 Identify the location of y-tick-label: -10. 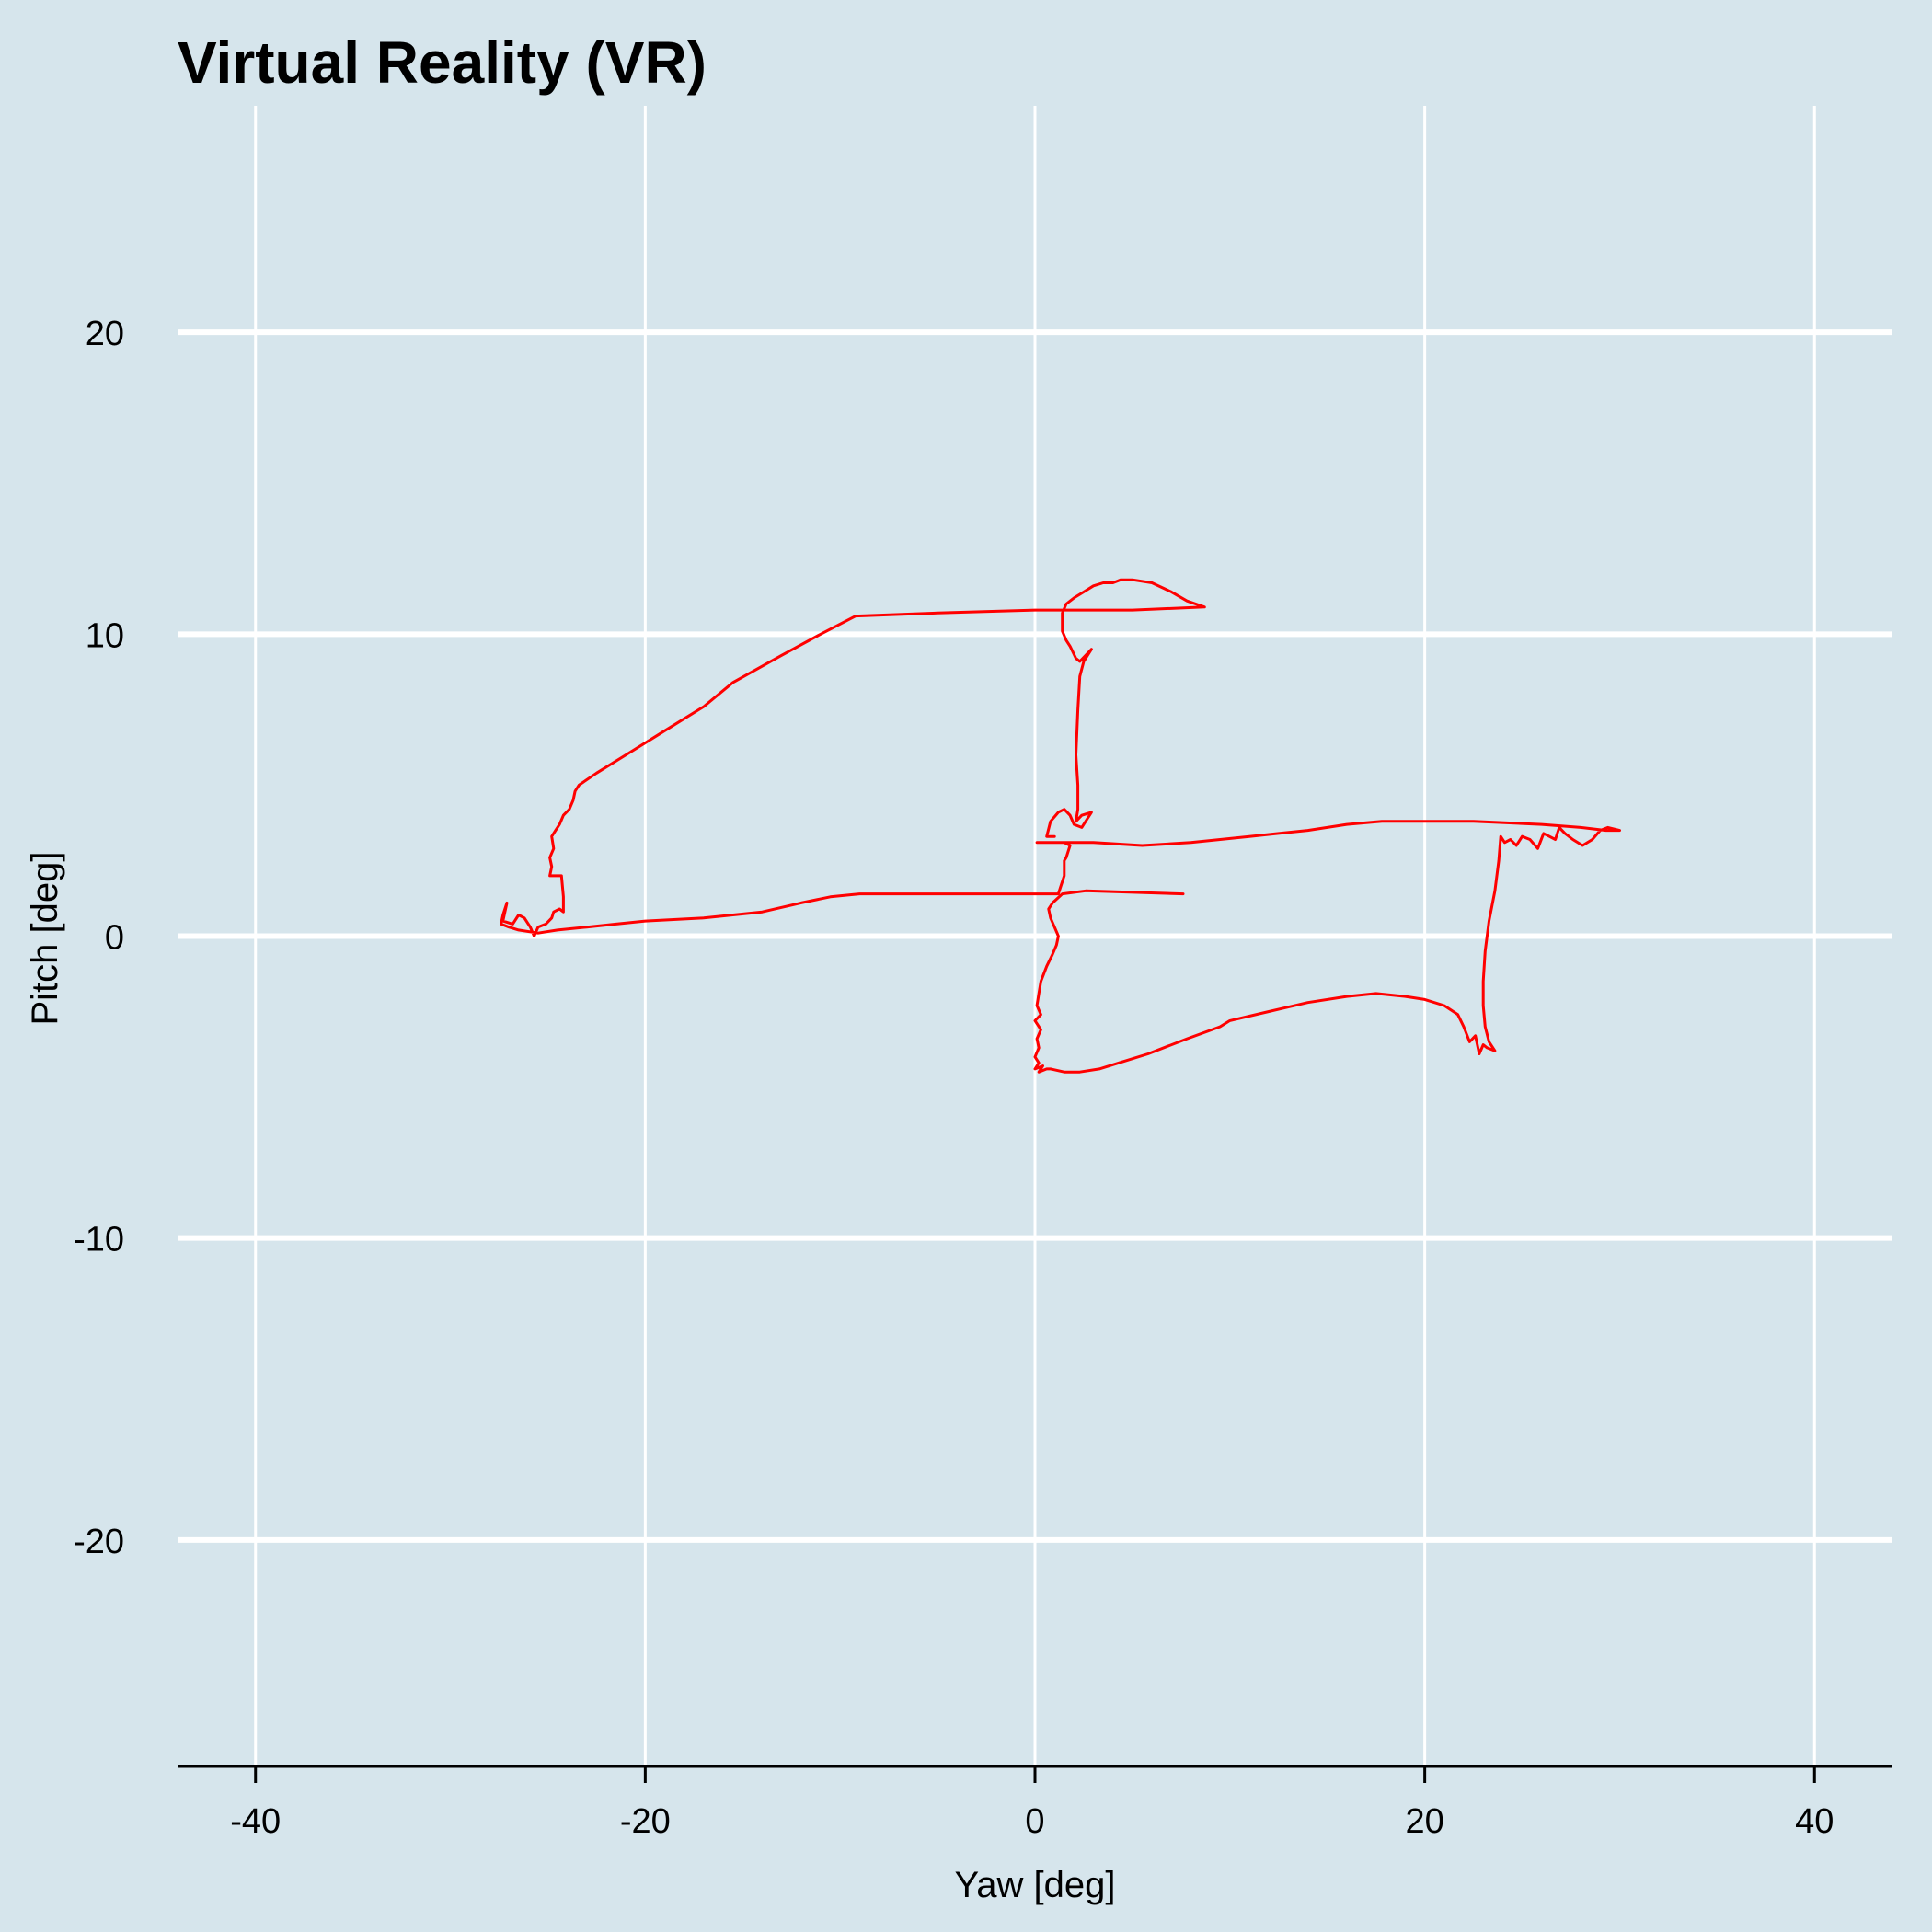
(99, 1240).